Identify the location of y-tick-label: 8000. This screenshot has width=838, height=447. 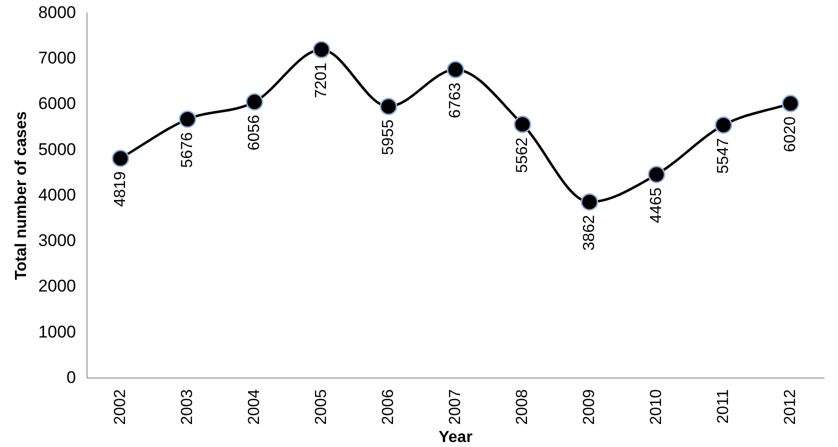
(57, 12).